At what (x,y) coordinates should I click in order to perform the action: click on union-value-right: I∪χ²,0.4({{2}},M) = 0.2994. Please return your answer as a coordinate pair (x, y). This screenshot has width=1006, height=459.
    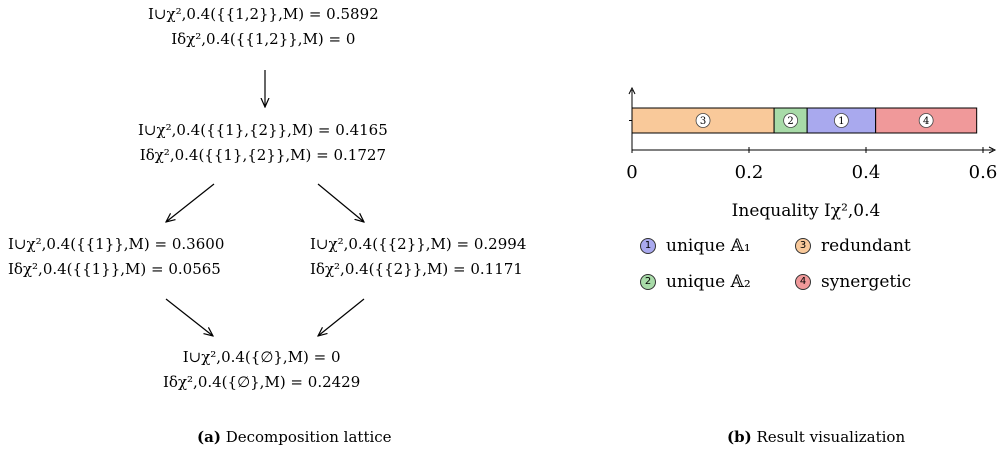
    Looking at the image, I should click on (418, 244).